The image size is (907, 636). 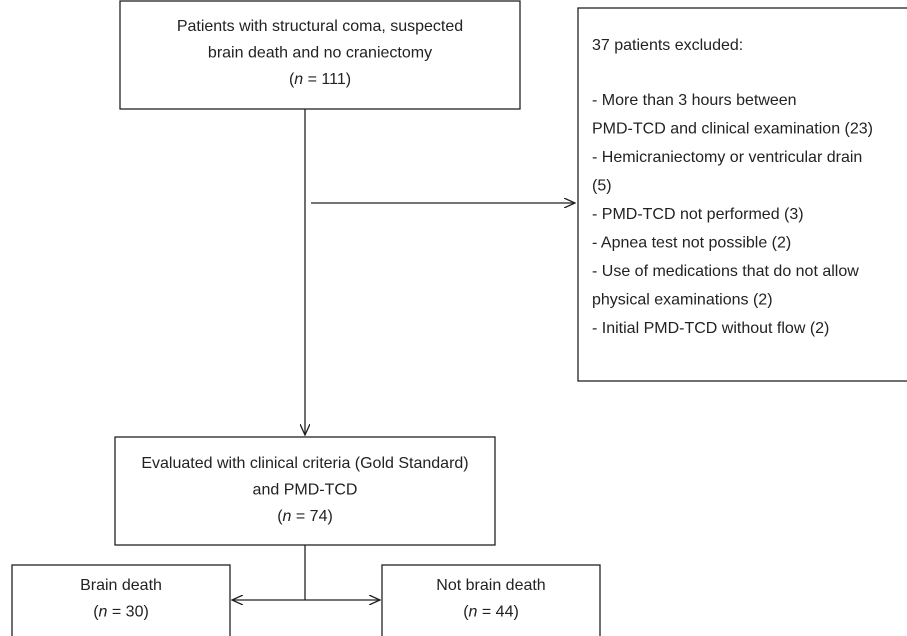 I want to click on node-text: brain death and no craniectomy, so click(x=320, y=53).